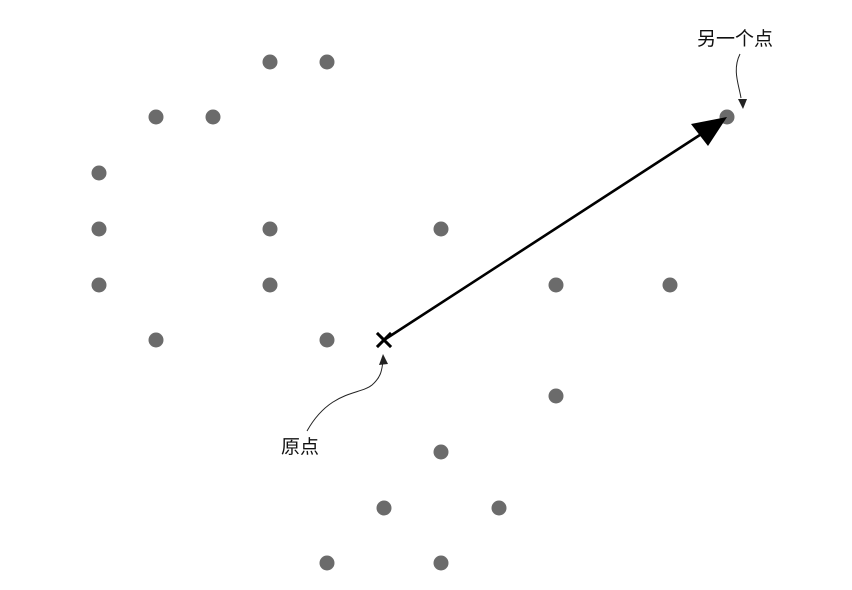  Describe the element at coordinates (345, 395) in the screenshot. I see `origin-pointer-line` at that location.